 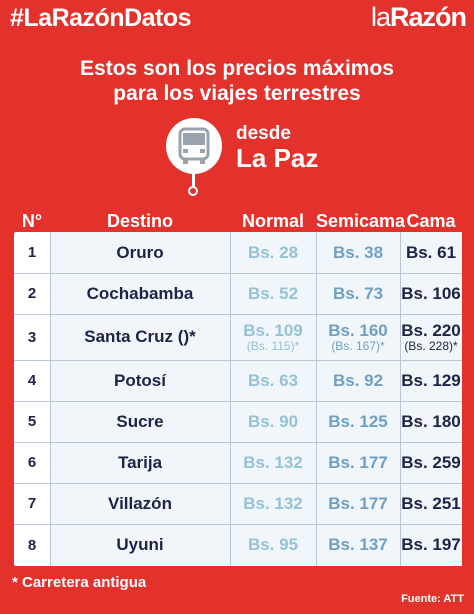 I want to click on destination-cell: Villazón, so click(x=140, y=503).